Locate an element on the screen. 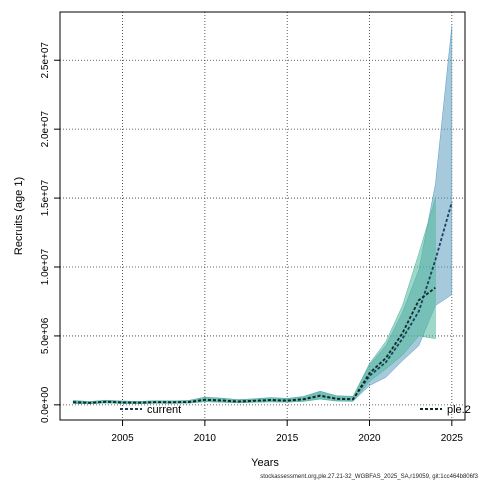 The image size is (480, 480). y-tick-label-3: 1.5e+07 is located at coordinates (45, 197).